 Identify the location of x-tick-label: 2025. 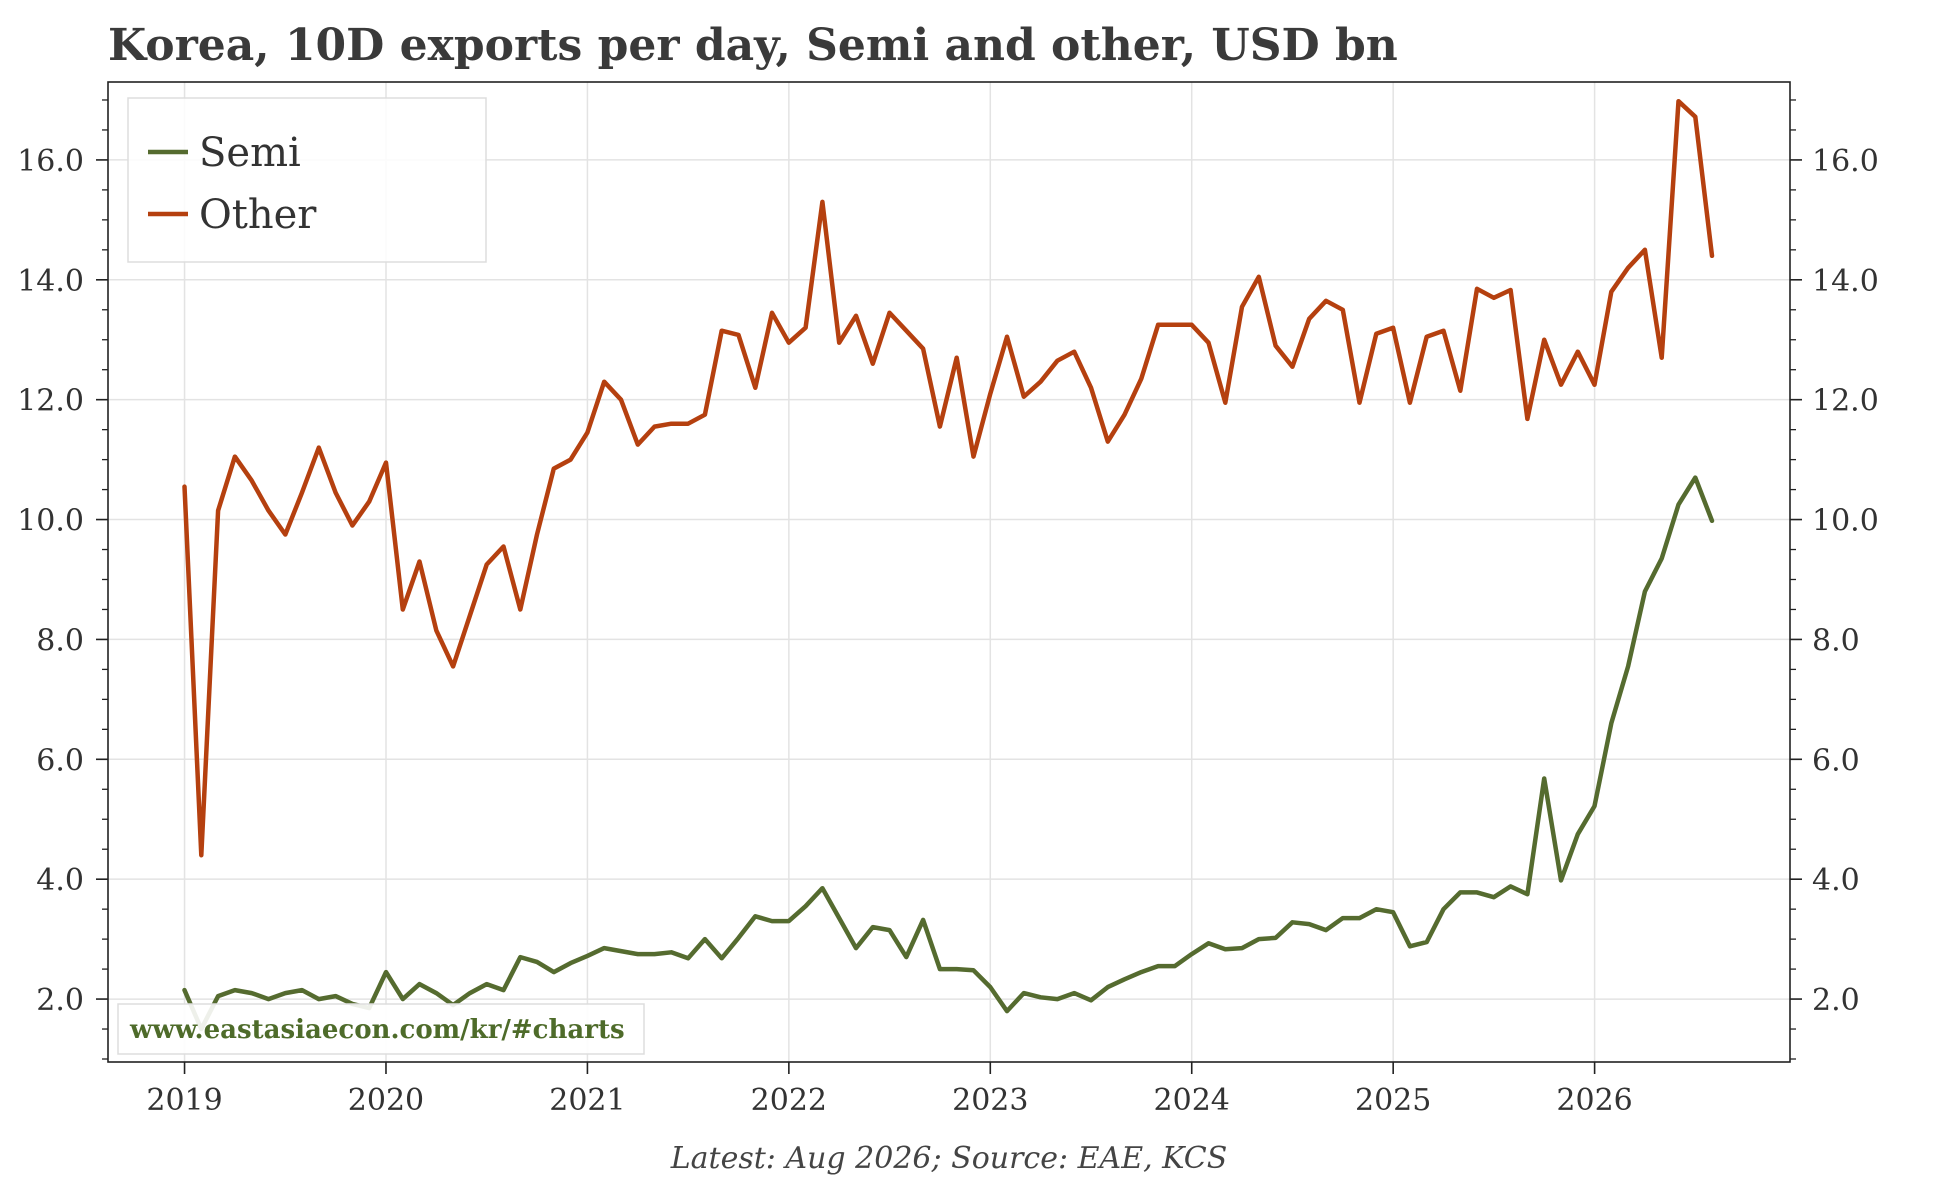
(1393, 1100).